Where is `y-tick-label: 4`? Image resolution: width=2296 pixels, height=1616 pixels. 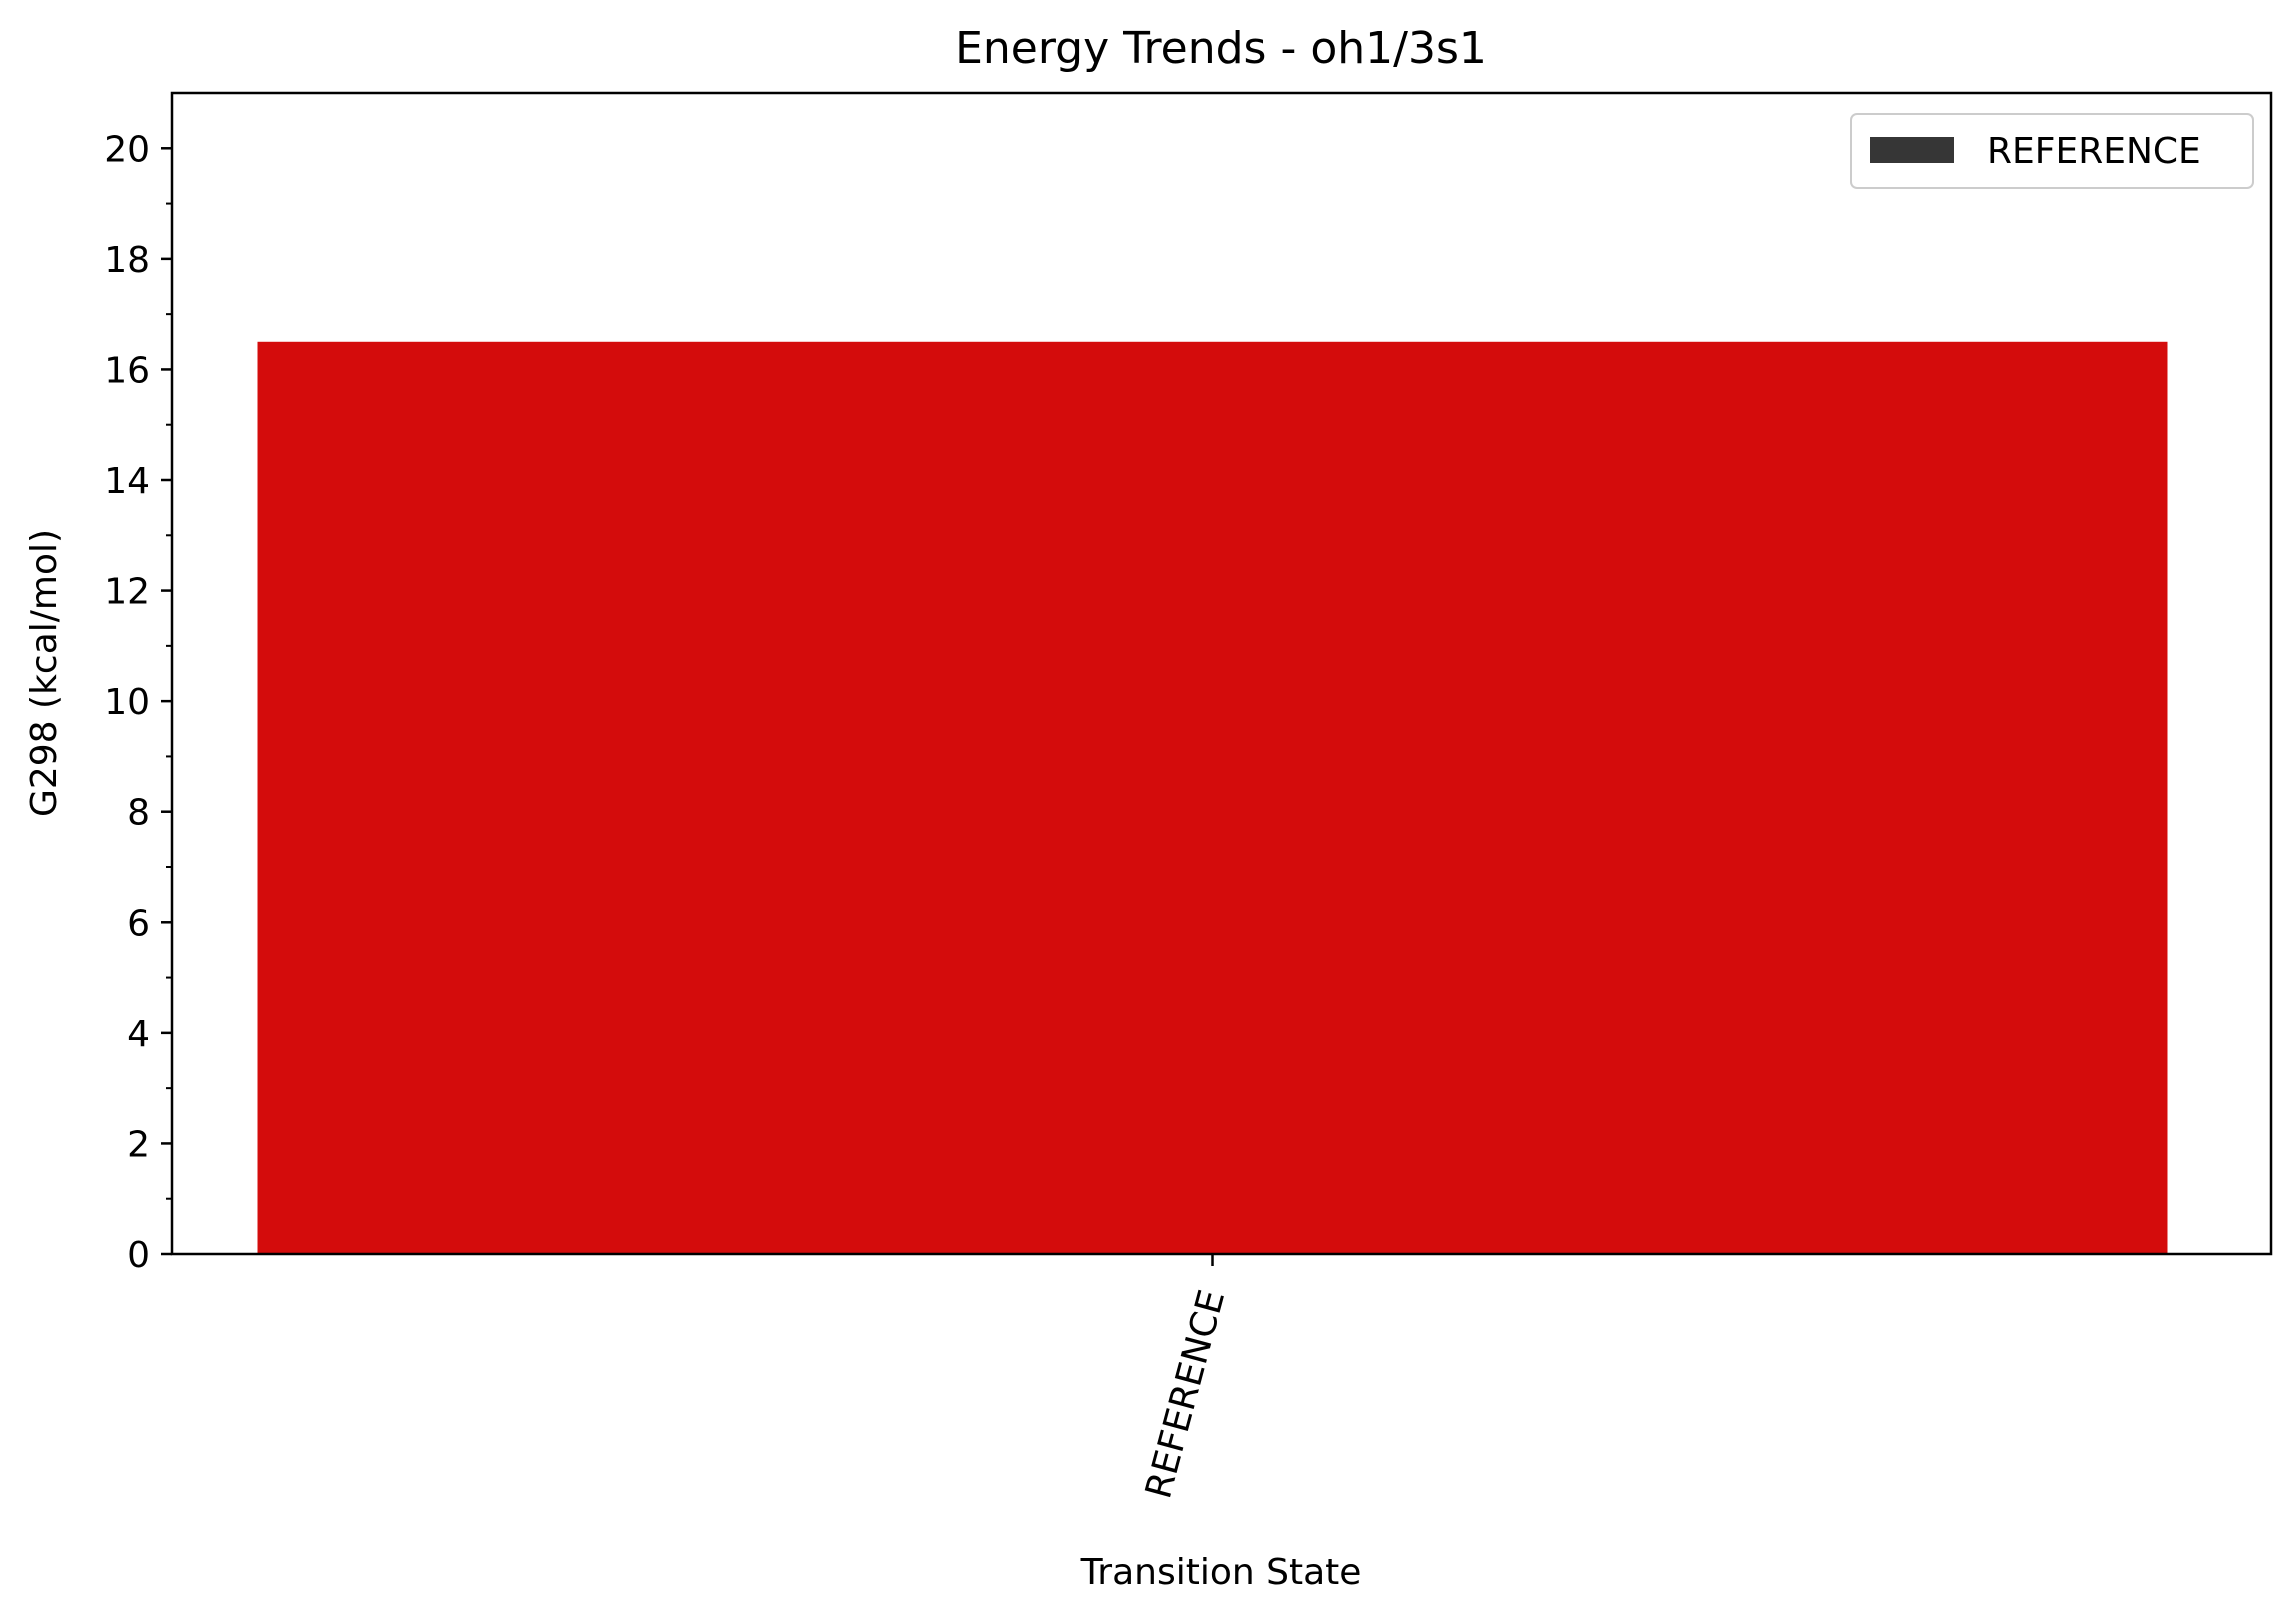
y-tick-label: 4 is located at coordinates (138, 1034).